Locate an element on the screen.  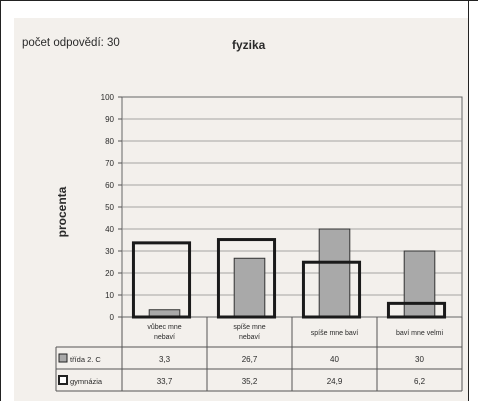
y-tick-label: 0 is located at coordinates (112, 317).